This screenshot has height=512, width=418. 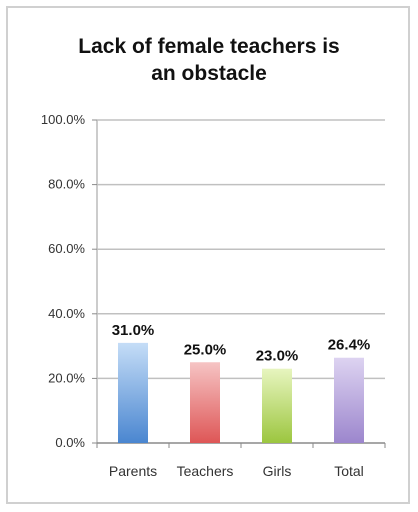 What do you see at coordinates (209, 46) in the screenshot?
I see `chart-title-line-1: Lack of female teachers is` at bounding box center [209, 46].